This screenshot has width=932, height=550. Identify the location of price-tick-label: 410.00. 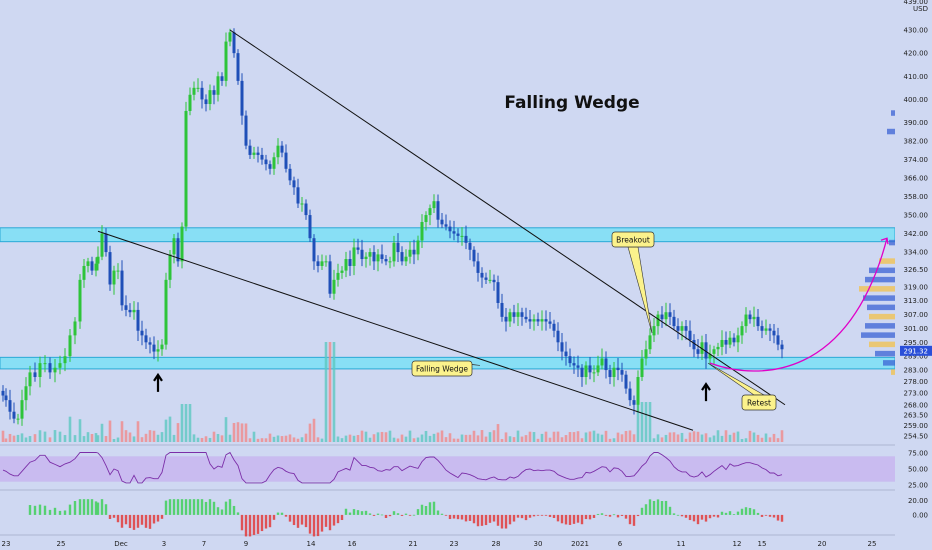
(916, 77).